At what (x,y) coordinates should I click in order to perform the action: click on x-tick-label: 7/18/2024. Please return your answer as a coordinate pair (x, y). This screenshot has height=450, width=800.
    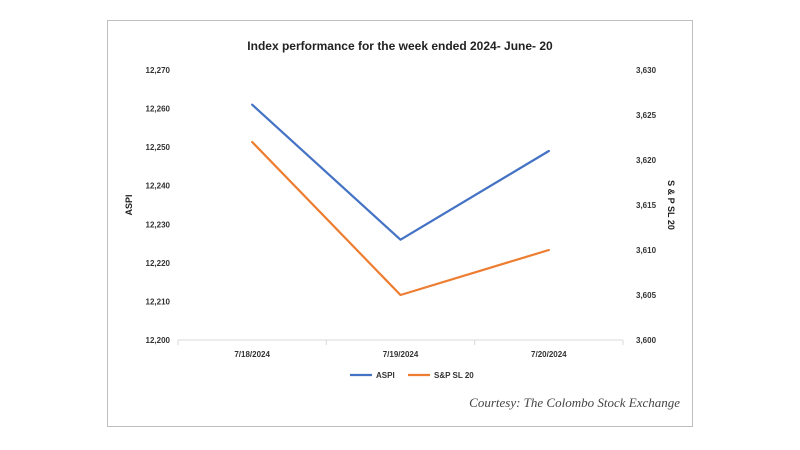
    Looking at the image, I should click on (252, 354).